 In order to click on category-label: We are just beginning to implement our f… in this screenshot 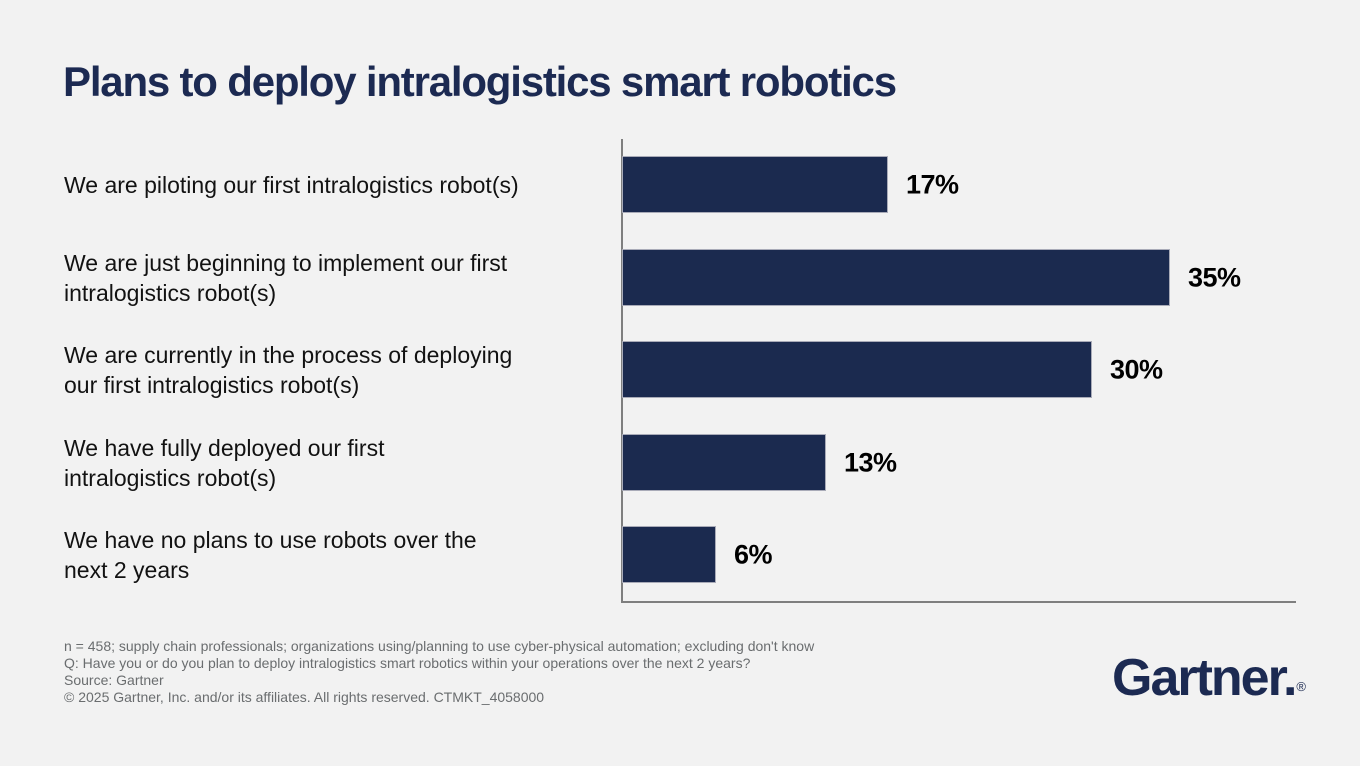, I will do `click(286, 277)`.